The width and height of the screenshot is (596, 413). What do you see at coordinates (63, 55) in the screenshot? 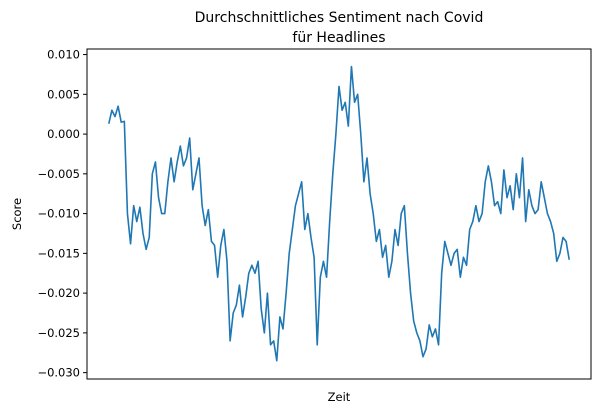
I see `y-tick-label: 0.010` at bounding box center [63, 55].